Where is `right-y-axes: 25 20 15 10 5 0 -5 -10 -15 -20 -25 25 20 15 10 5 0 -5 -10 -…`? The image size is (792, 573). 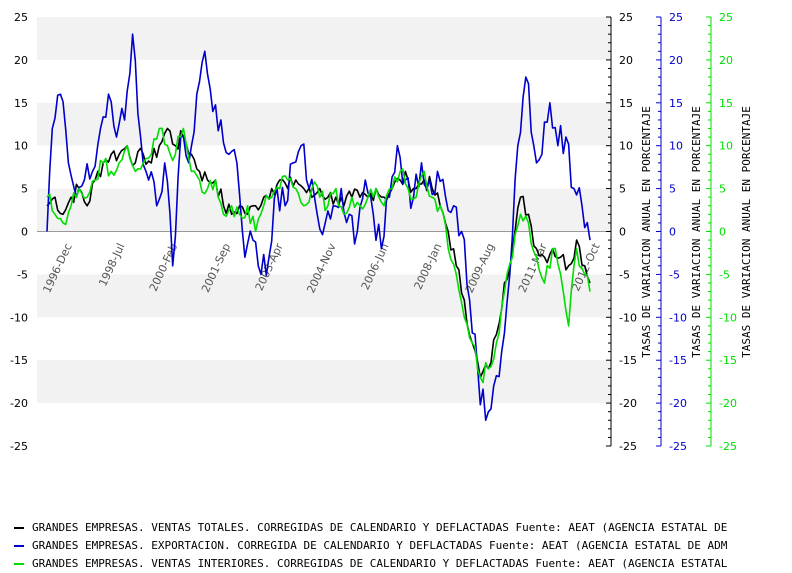 right-y-axes: 25 20 15 10 5 0 -5 -10 -15 -20 -25 25 20 15 10 5 0 -5 -10 -… is located at coordinates (671, 232).